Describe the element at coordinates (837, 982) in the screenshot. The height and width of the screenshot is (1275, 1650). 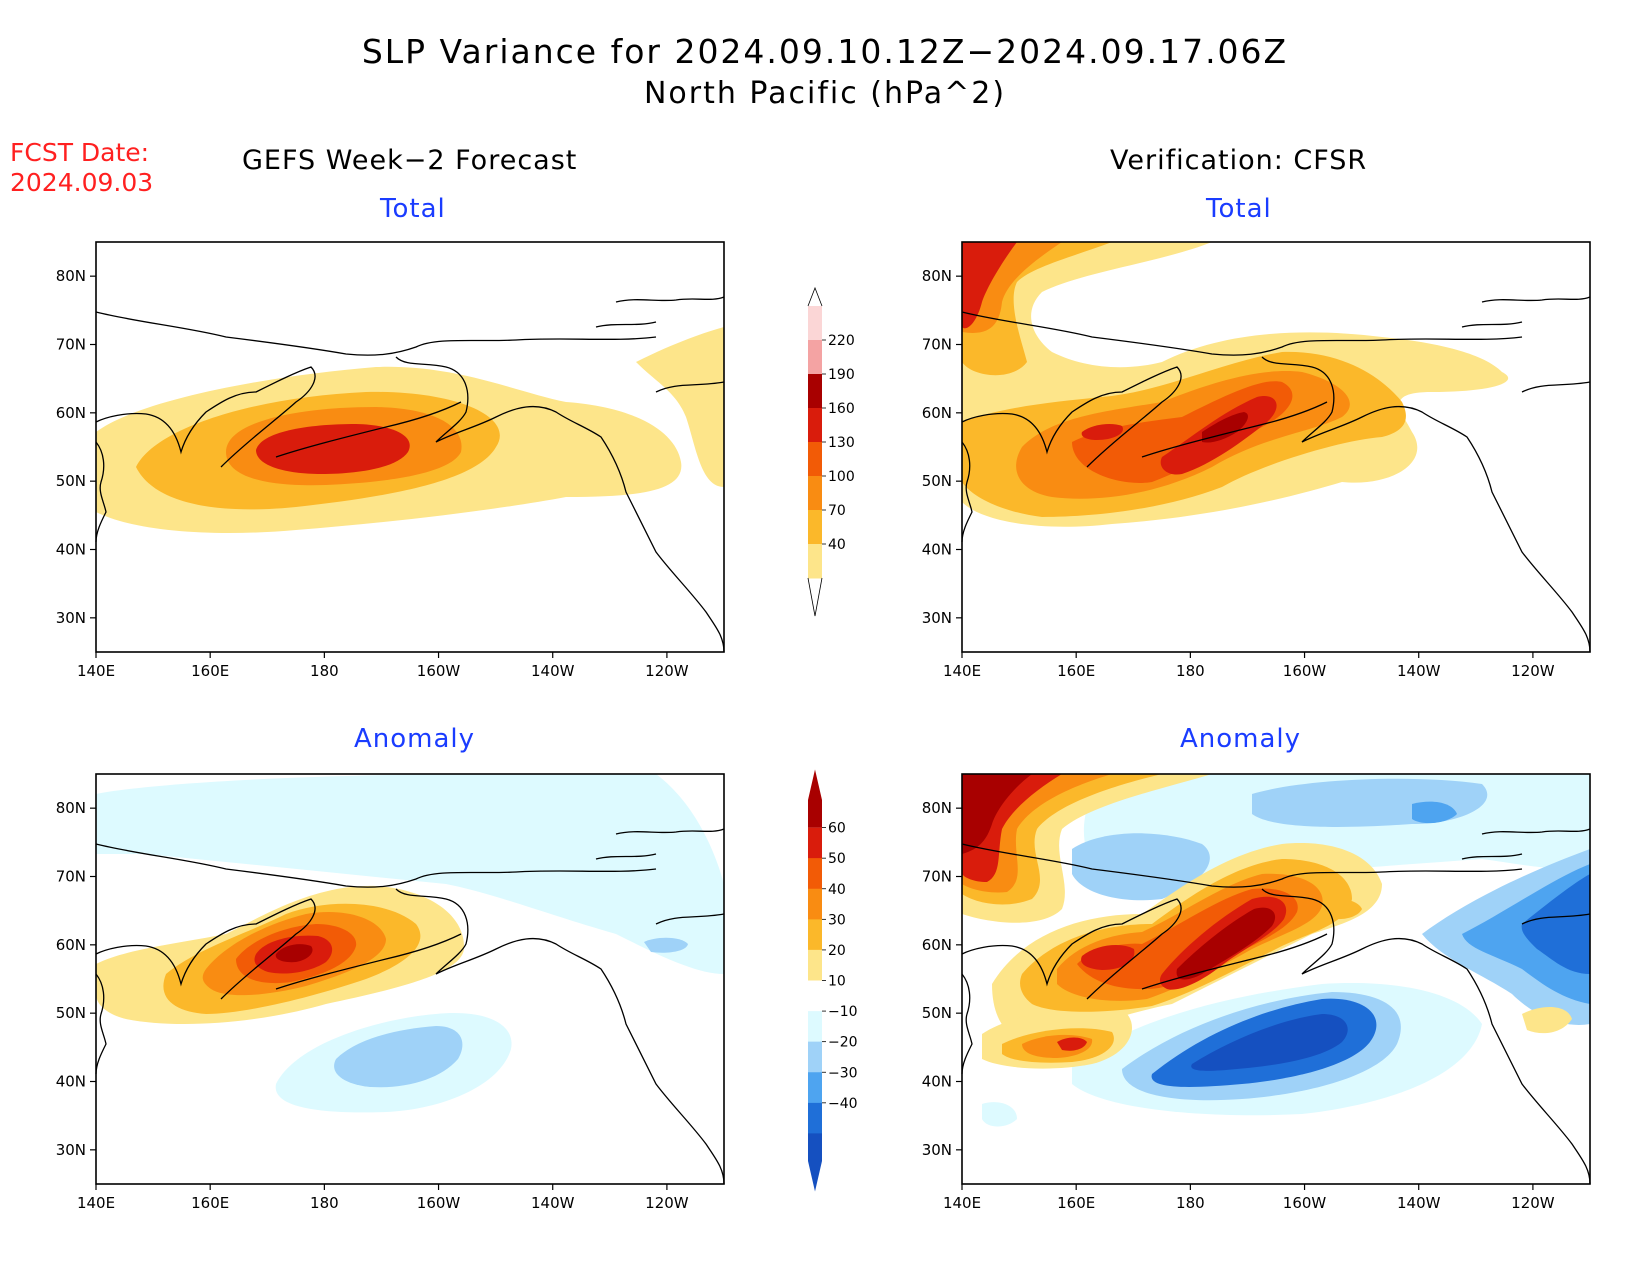
I see `colorbar-tick-label: 10` at that location.